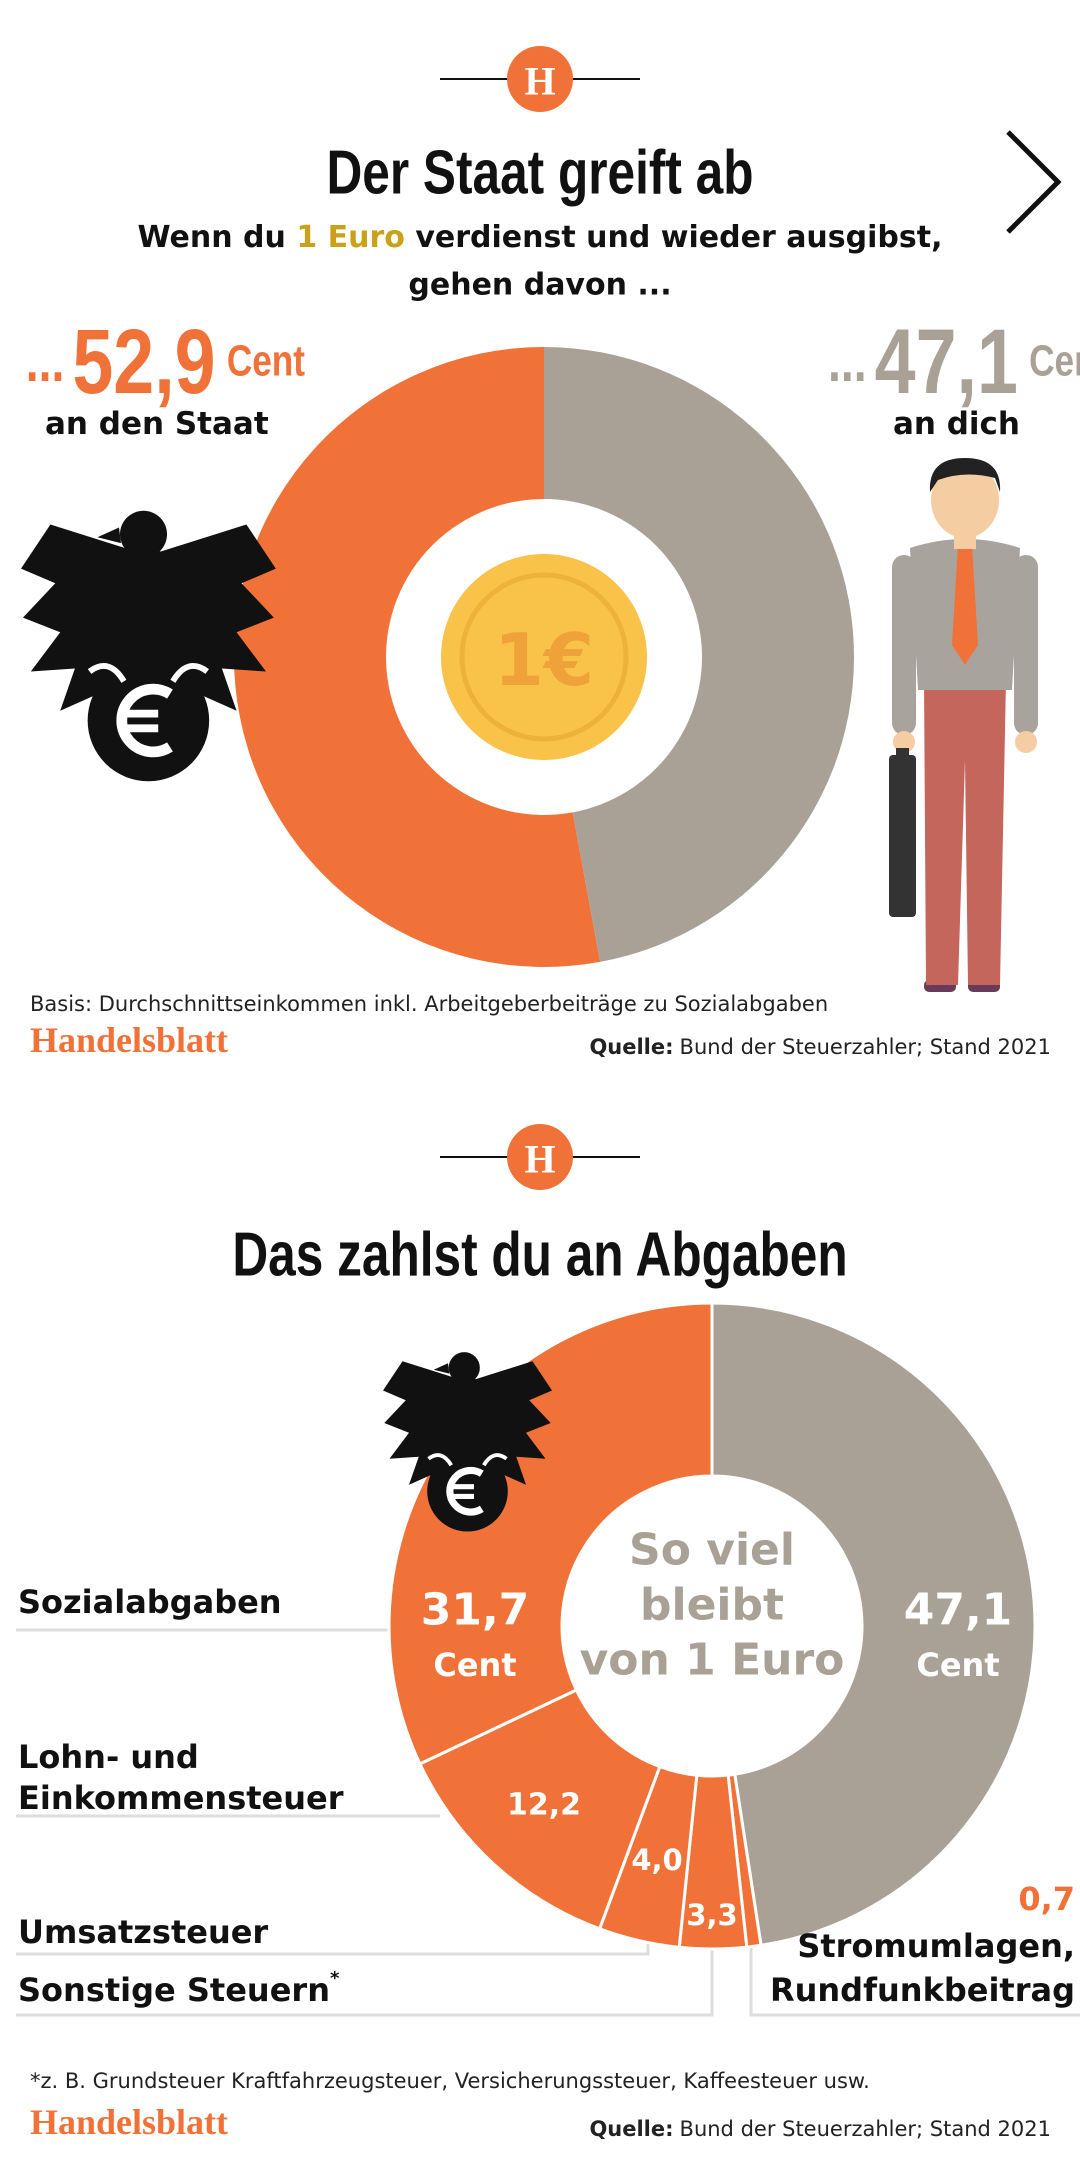  I want to click on category-label: Stromumlagen,, so click(936, 1946).